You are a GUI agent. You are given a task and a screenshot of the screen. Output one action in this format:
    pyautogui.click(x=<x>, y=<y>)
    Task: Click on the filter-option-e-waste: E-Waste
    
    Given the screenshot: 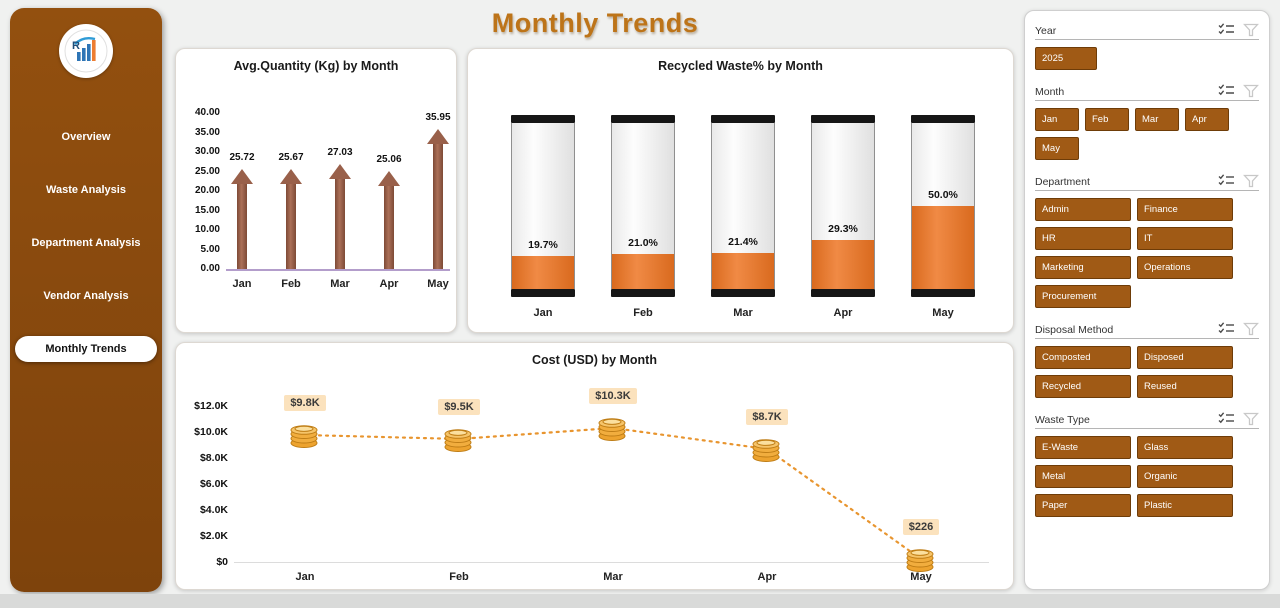 What is the action you would take?
    pyautogui.click(x=1083, y=447)
    